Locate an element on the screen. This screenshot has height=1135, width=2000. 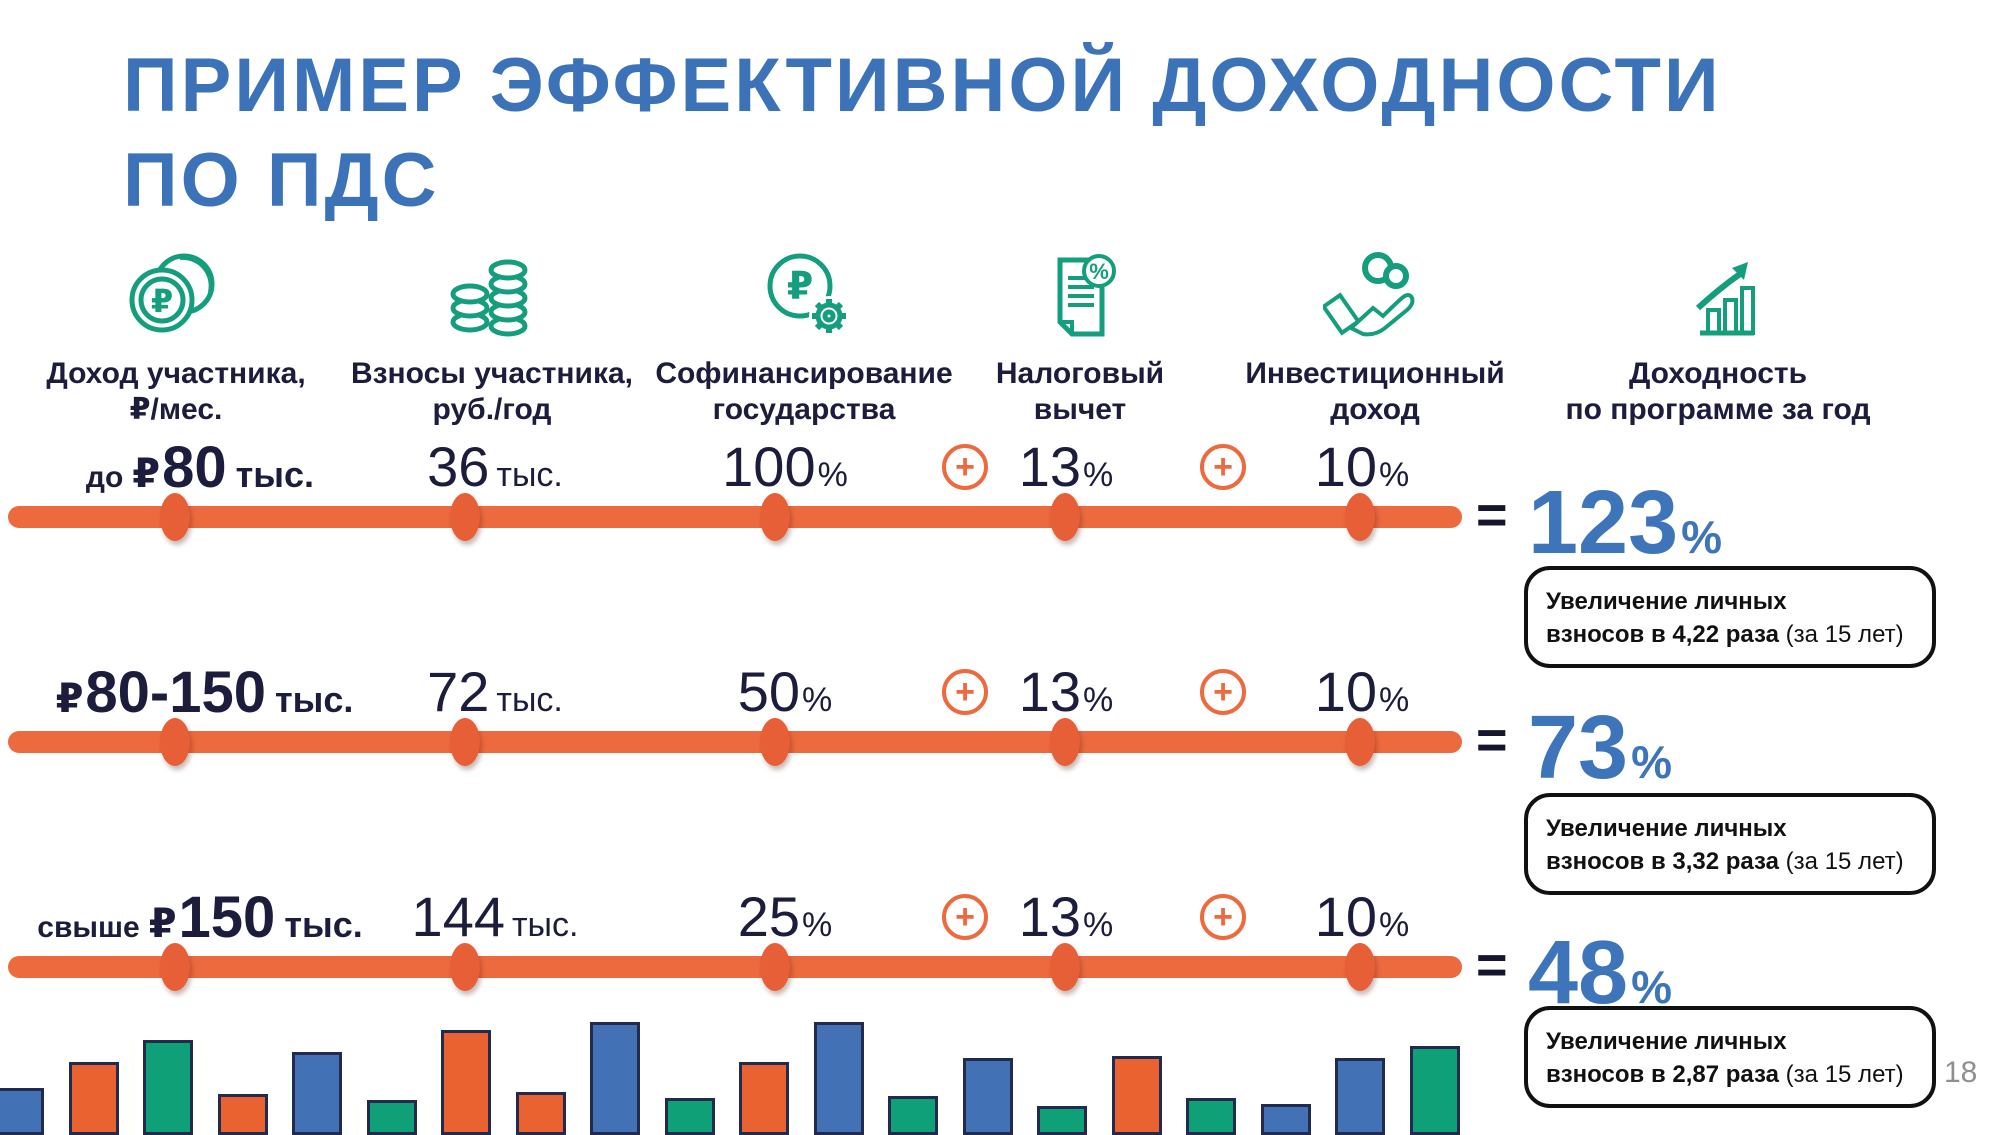
income-range-value: свыше ₽150 тыс. is located at coordinates (200, 917).